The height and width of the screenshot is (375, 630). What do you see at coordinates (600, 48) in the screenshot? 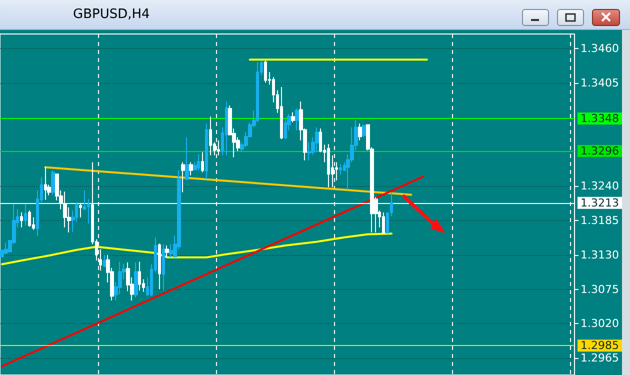
I see `y-tick-label: 1.3460` at bounding box center [600, 48].